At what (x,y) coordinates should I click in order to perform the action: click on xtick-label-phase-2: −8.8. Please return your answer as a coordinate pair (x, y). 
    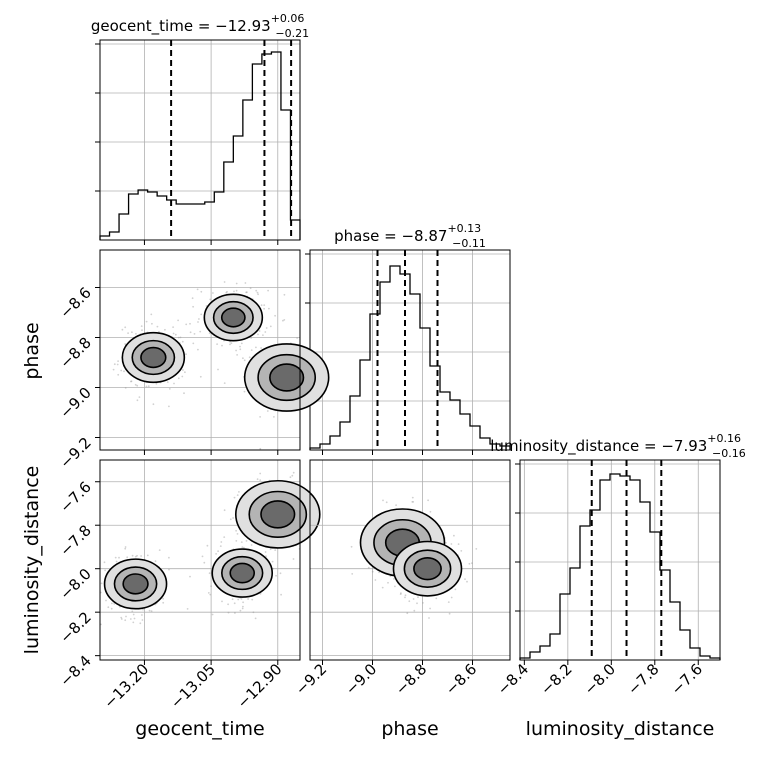
    Looking at the image, I should click on (411, 679).